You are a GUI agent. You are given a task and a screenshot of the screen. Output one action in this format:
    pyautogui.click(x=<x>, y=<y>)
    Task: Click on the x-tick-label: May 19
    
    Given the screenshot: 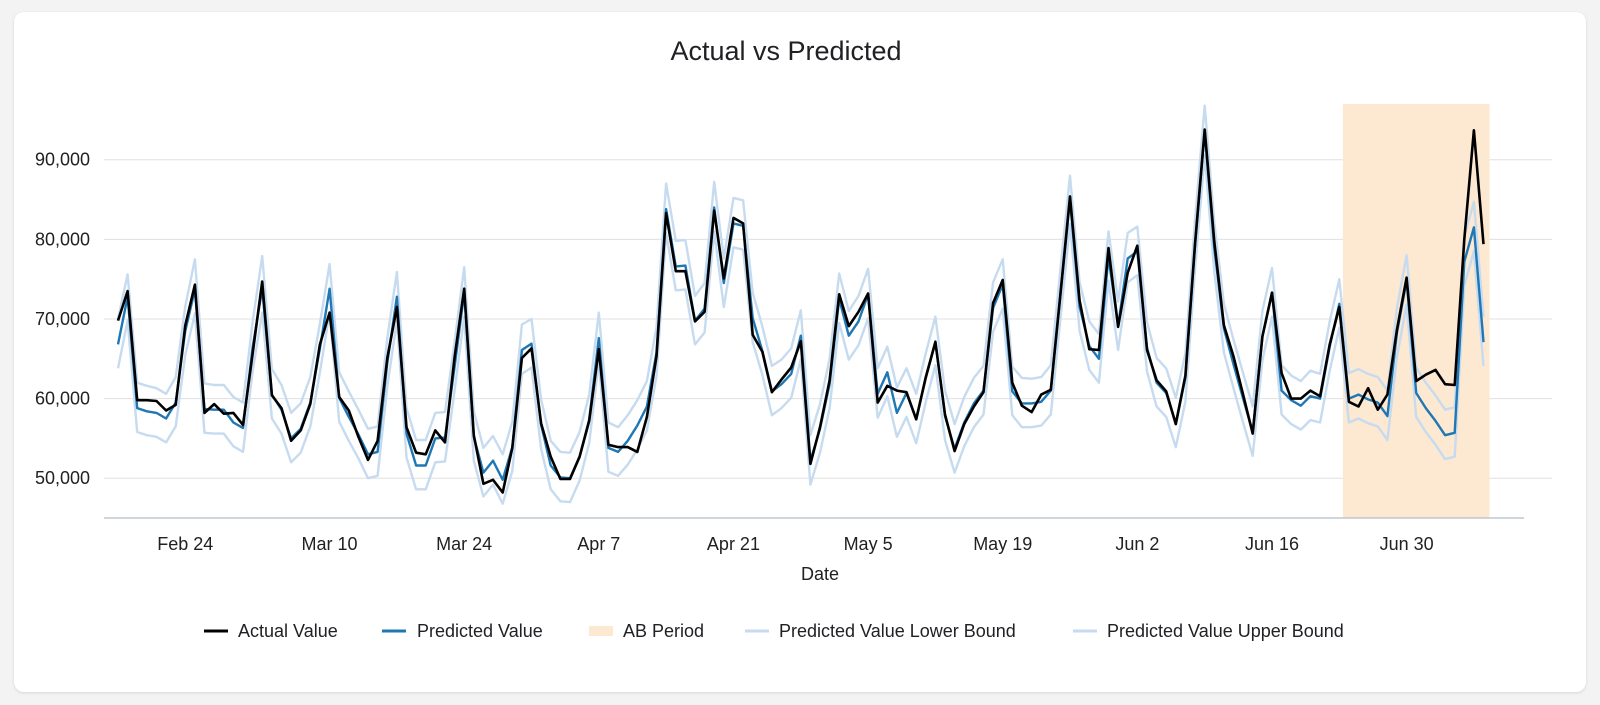 What is the action you would take?
    pyautogui.click(x=1002, y=544)
    